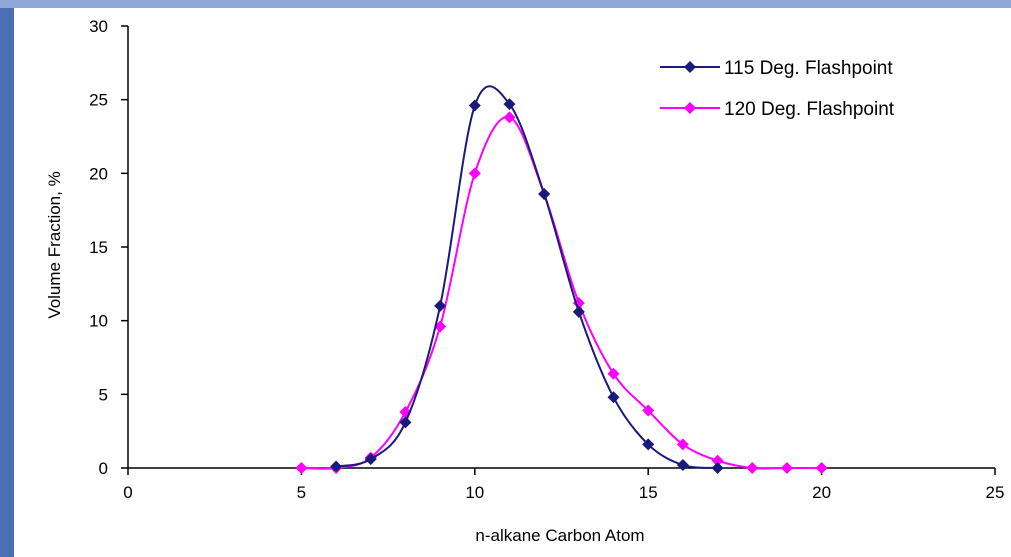 This screenshot has width=1011, height=557. What do you see at coordinates (559, 535) in the screenshot?
I see `x-axis-title: n-alkane Carbon Atom` at bounding box center [559, 535].